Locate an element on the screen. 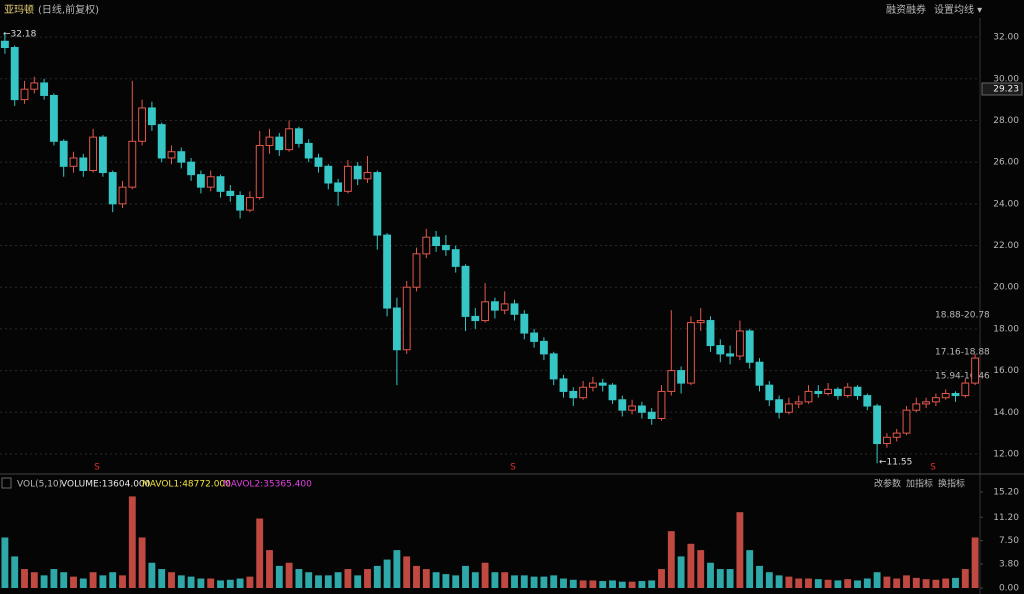  legend-mavol1: MAVOL1:48772.000 is located at coordinates (186, 485).